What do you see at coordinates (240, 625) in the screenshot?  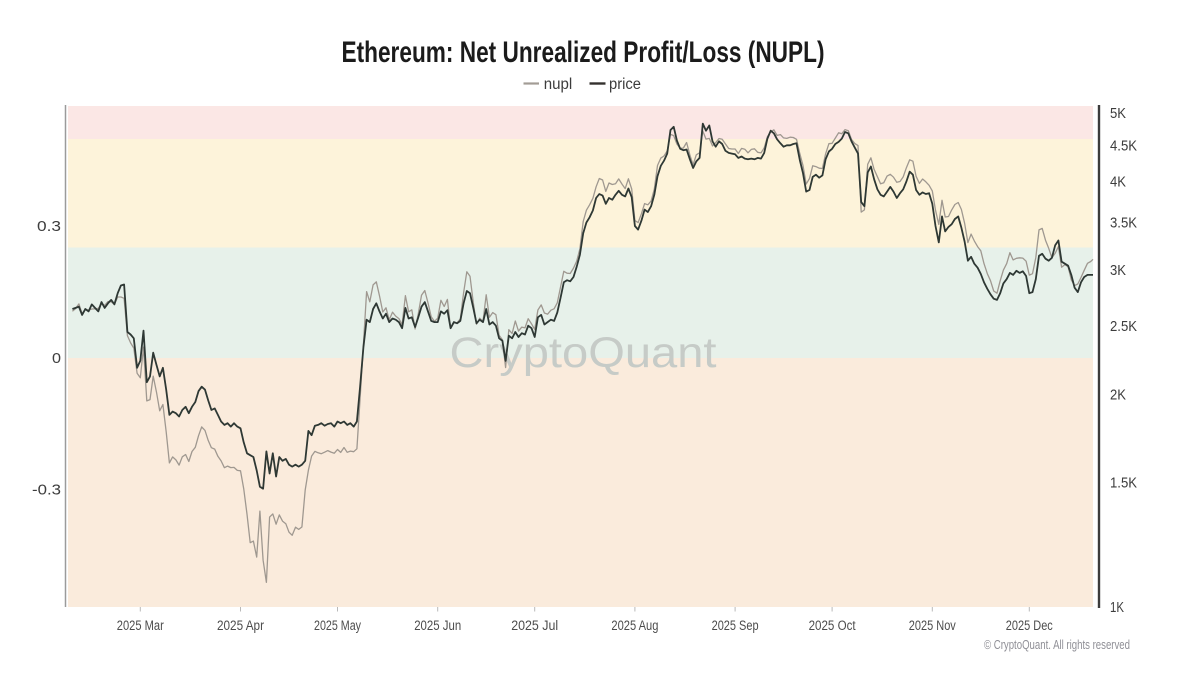 I see `svg-text: 2025 Apr` at bounding box center [240, 625].